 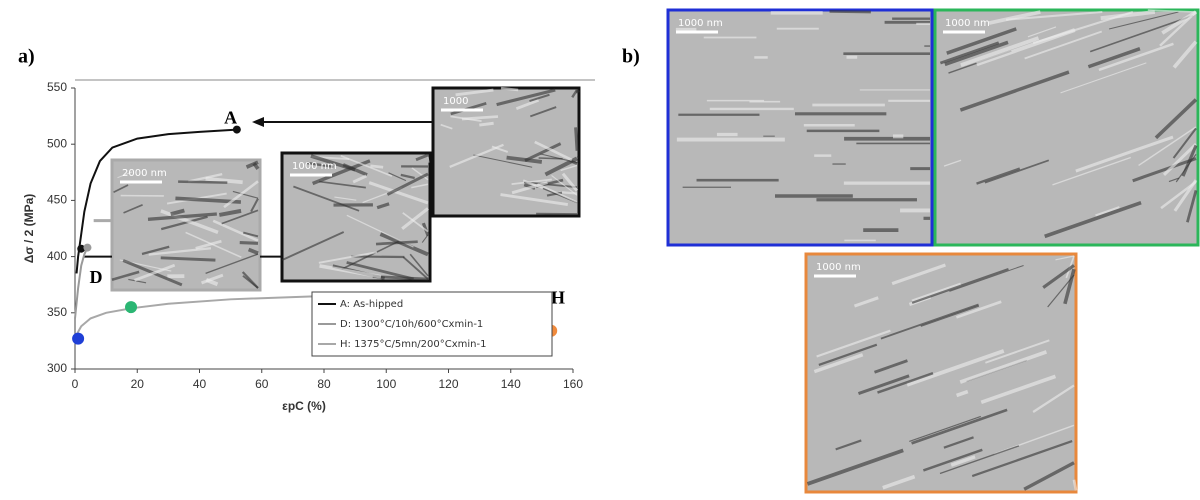 What do you see at coordinates (413, 344) in the screenshot?
I see `legend-label: H: 1375°C/5mn/200°Cxmin-1` at bounding box center [413, 344].